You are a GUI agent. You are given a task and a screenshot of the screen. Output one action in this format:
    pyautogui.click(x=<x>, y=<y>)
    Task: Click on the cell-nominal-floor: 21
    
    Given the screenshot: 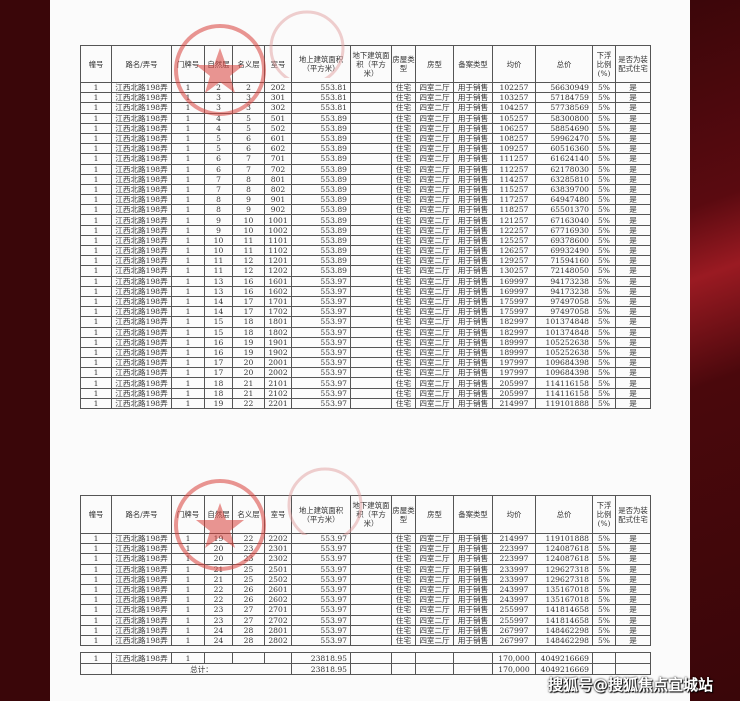 What is the action you would take?
    pyautogui.click(x=248, y=383)
    